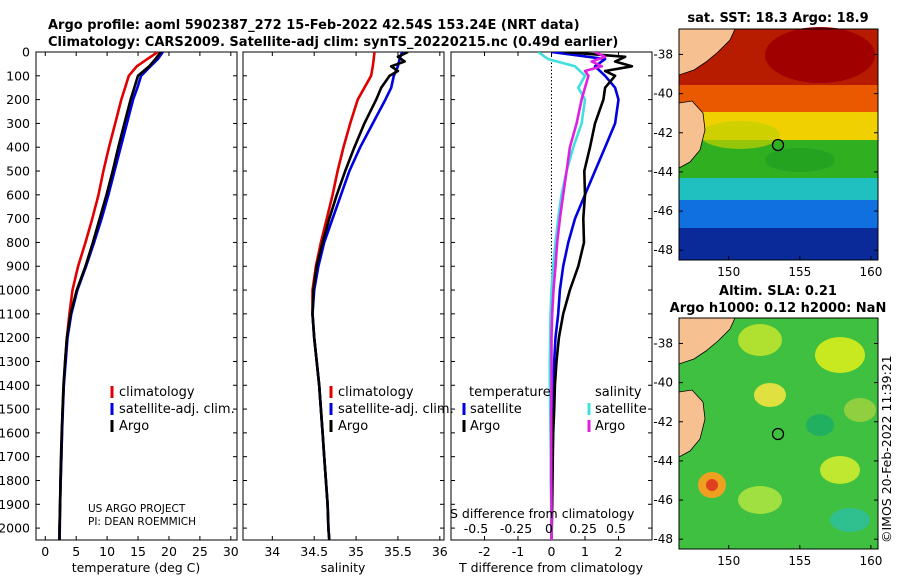 This screenshot has width=900, height=580. Describe the element at coordinates (137, 509) in the screenshot. I see `project-annotation: US ARGO PROJECT` at that location.